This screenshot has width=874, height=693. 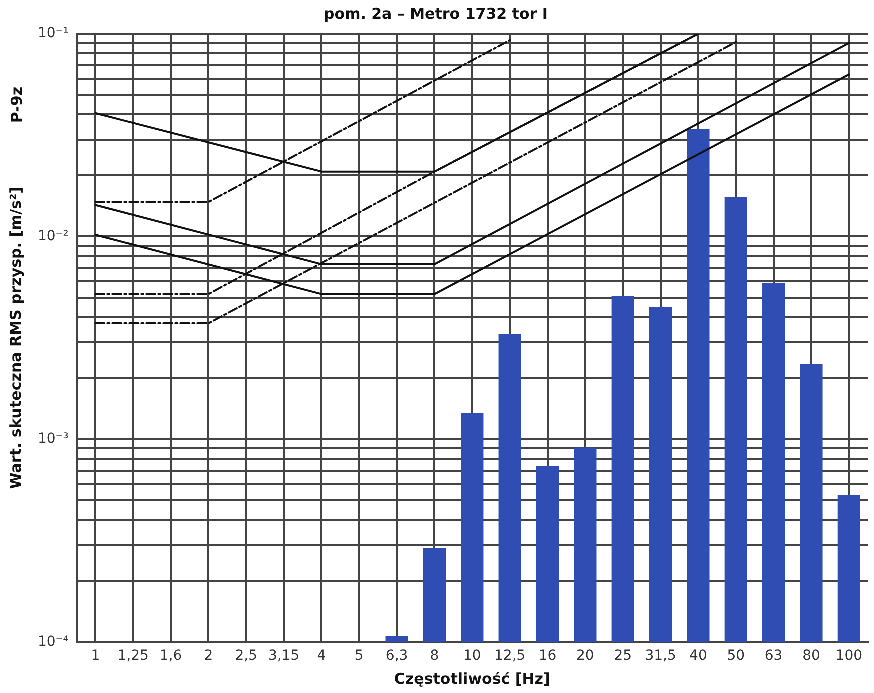 What do you see at coordinates (472, 679) in the screenshot?
I see `x-axis-title: Częstotliwość [Hz]` at bounding box center [472, 679].